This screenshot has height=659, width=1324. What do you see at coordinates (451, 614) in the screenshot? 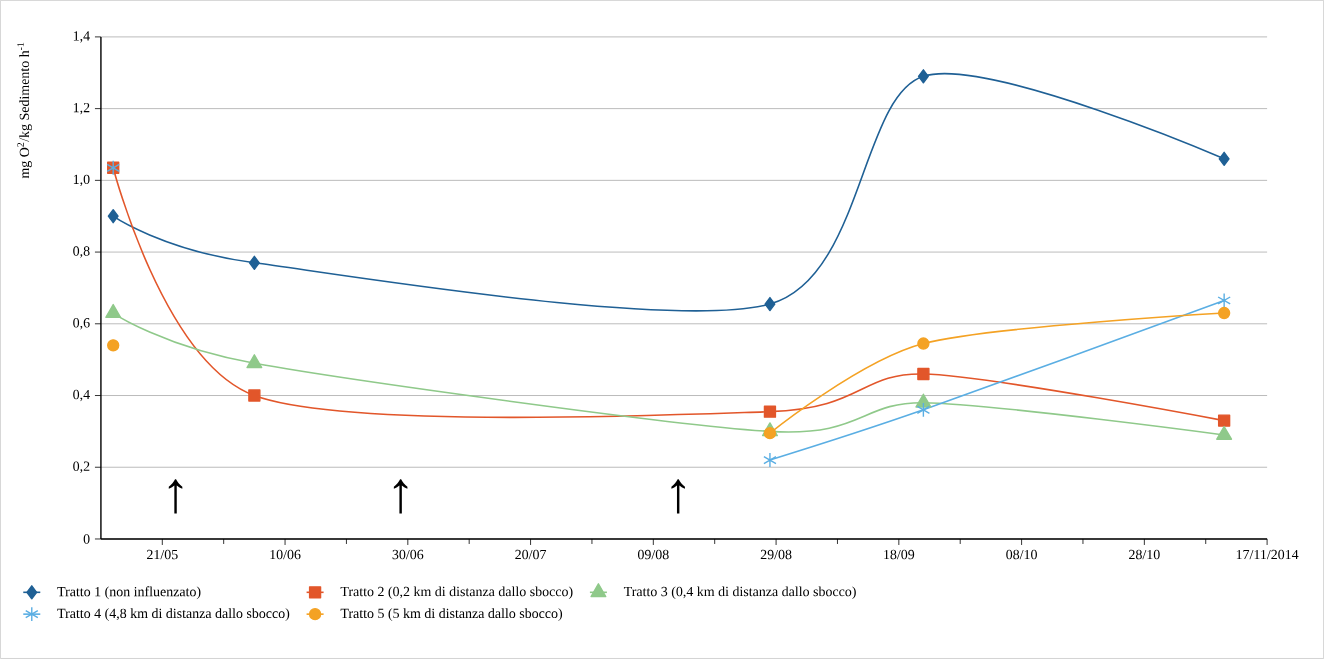
I see `legend-label: Tratto 5 (5 km di distanza dallo sbocco)` at bounding box center [451, 614].